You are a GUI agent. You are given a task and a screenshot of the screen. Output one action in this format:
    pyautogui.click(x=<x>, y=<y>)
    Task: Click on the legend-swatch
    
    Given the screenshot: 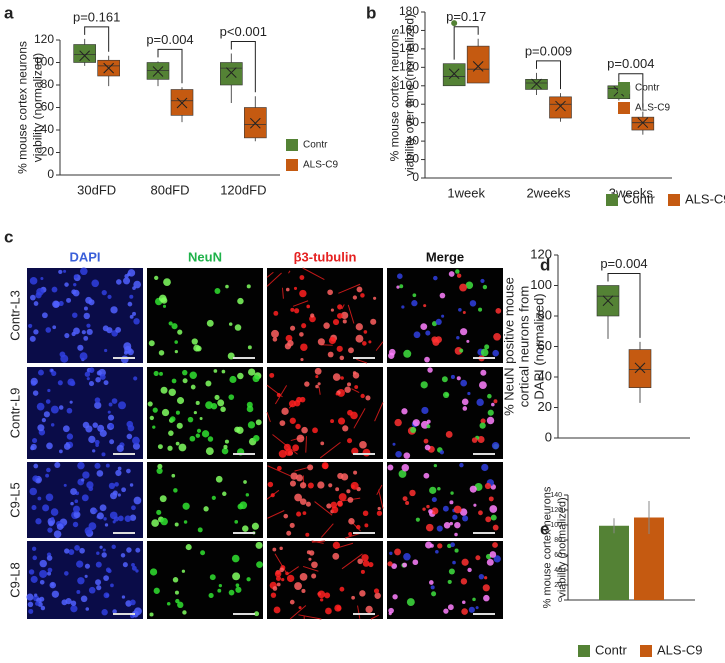 What is the action you would take?
    pyautogui.click(x=624, y=88)
    